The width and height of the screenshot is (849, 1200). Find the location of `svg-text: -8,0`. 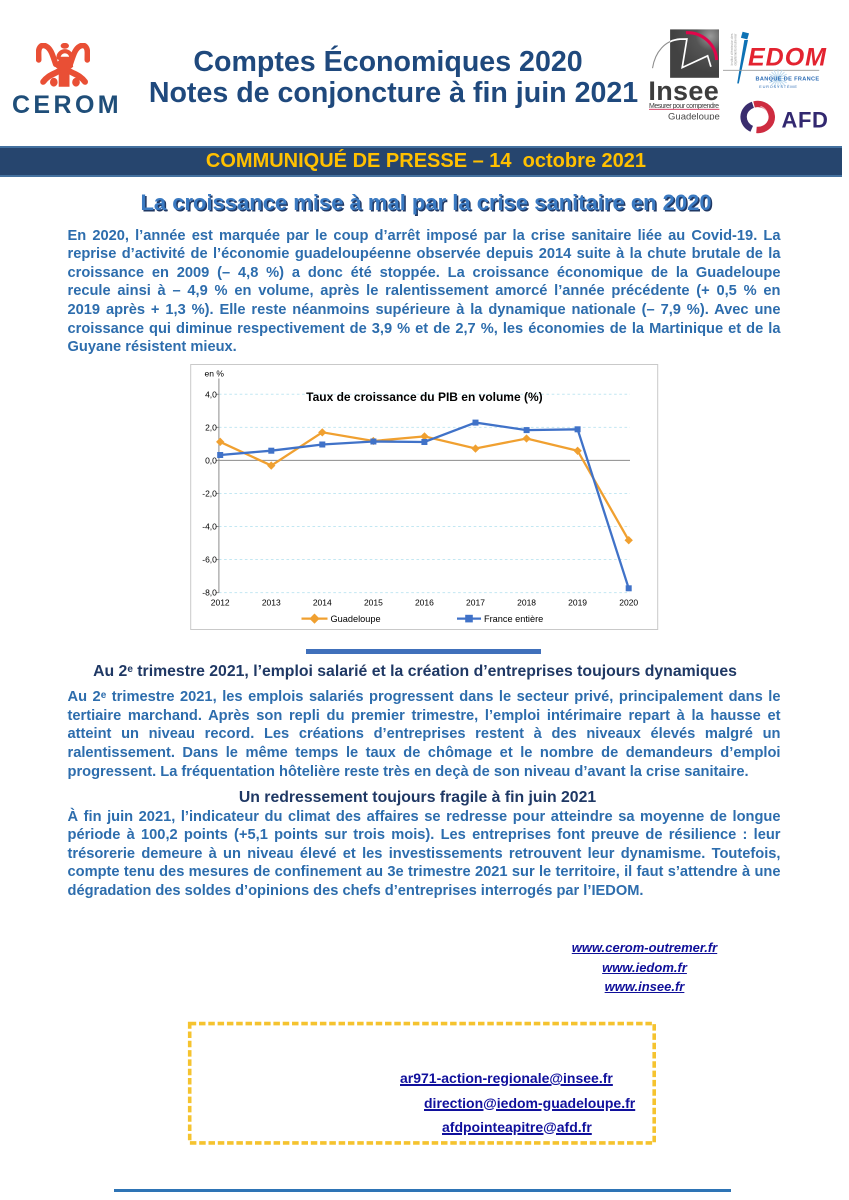

svg-text: -8,0 is located at coordinates (209, 593).